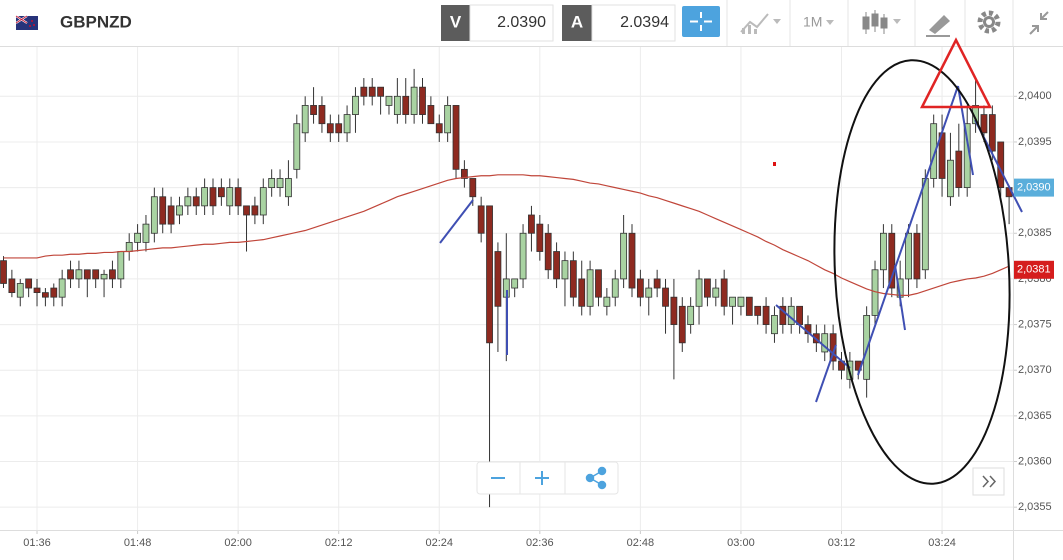 Image resolution: width=1063 pixels, height=560 pixels. What do you see at coordinates (596, 478) in the screenshot?
I see `share` at bounding box center [596, 478].